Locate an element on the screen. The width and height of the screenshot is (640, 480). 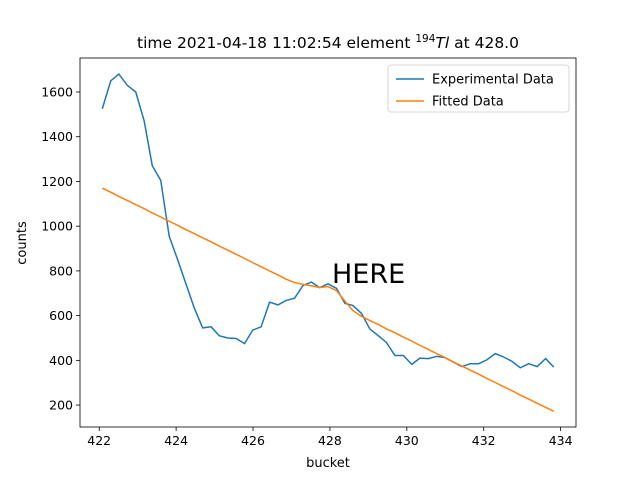
y-tick-label: 1400 is located at coordinates (57, 136).